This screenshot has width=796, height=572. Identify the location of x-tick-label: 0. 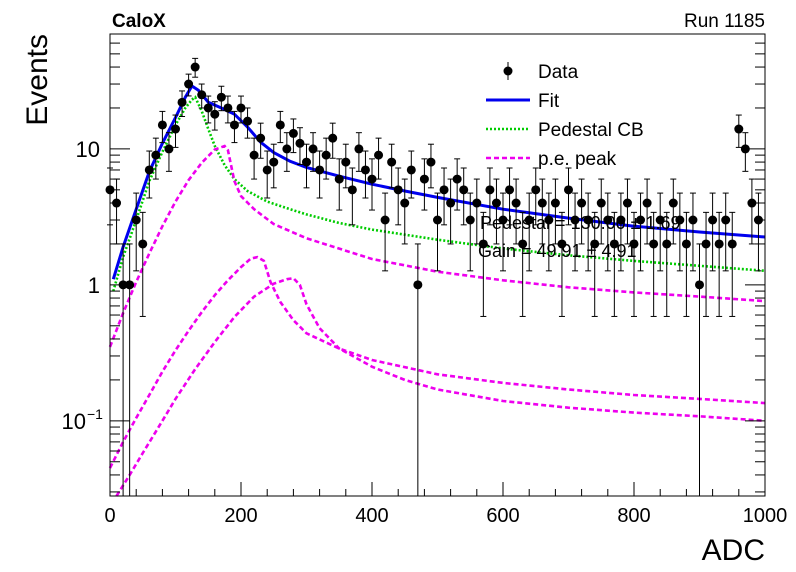
(109, 516).